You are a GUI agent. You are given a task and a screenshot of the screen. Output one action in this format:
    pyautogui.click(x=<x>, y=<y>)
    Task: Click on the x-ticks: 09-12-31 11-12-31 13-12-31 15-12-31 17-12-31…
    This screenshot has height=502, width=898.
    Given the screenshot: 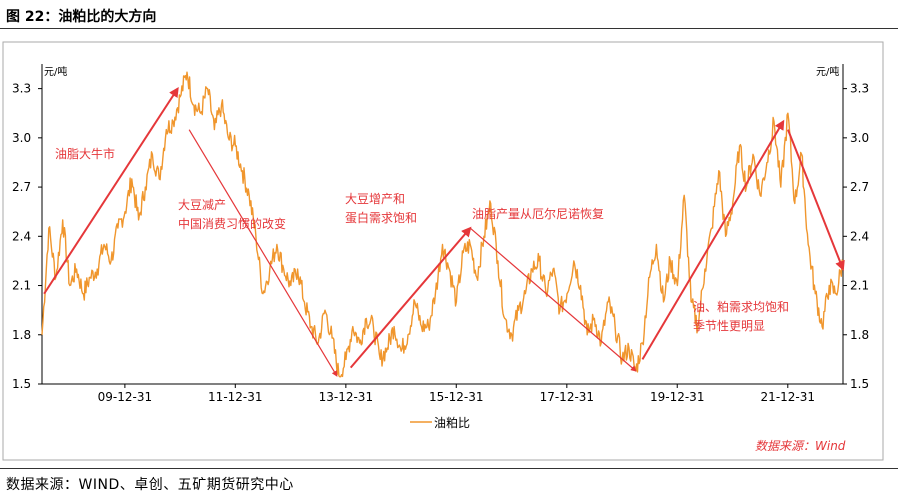 What is the action you would take?
    pyautogui.click(x=456, y=394)
    